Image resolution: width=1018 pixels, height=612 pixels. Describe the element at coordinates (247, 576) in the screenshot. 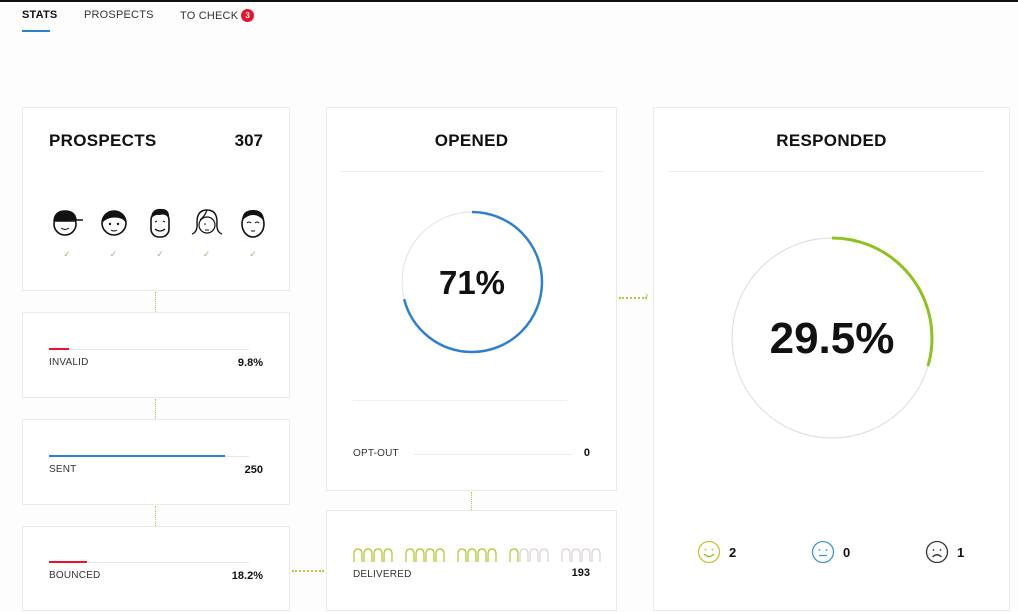

I see `bounced-value: 18.2%` at that location.